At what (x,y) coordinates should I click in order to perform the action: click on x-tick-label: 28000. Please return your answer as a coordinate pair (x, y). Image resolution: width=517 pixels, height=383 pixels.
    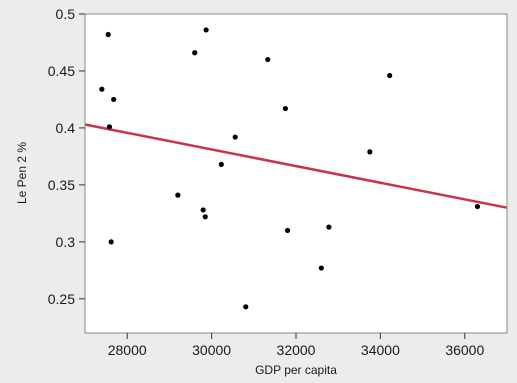
    Looking at the image, I should click on (127, 350).